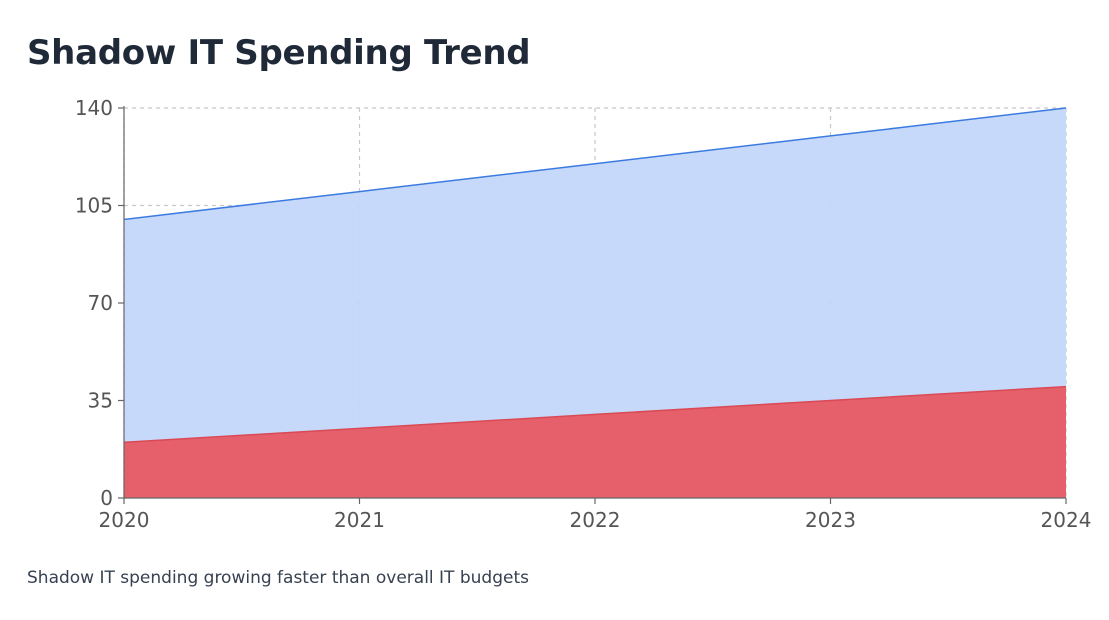 The image size is (1109, 620). Describe the element at coordinates (1066, 520) in the screenshot. I see `x-tick-label: 2024` at that location.